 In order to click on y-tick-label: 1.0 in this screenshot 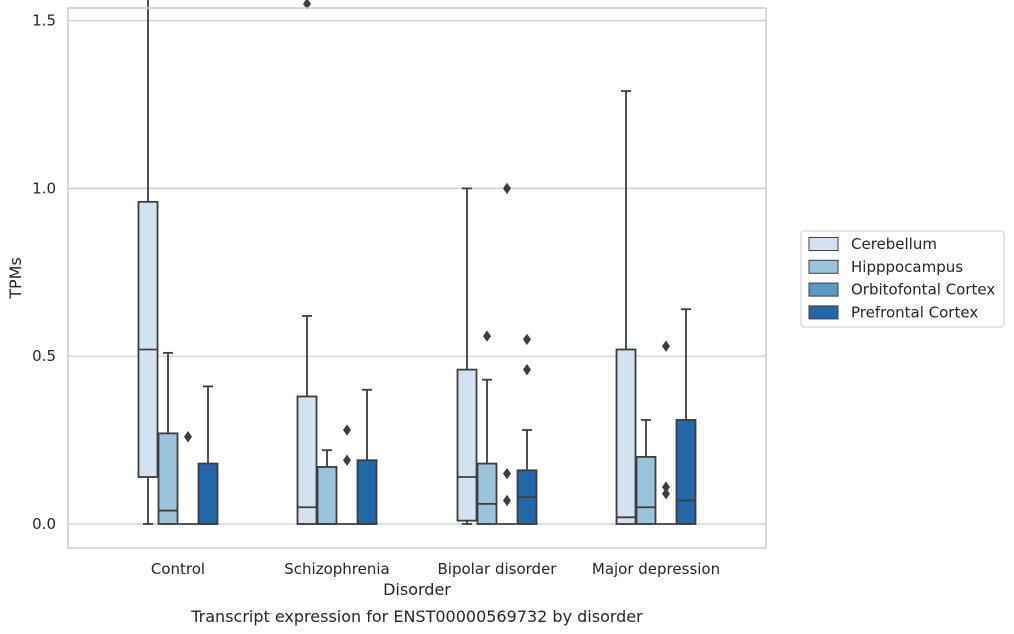, I will do `click(44, 188)`.